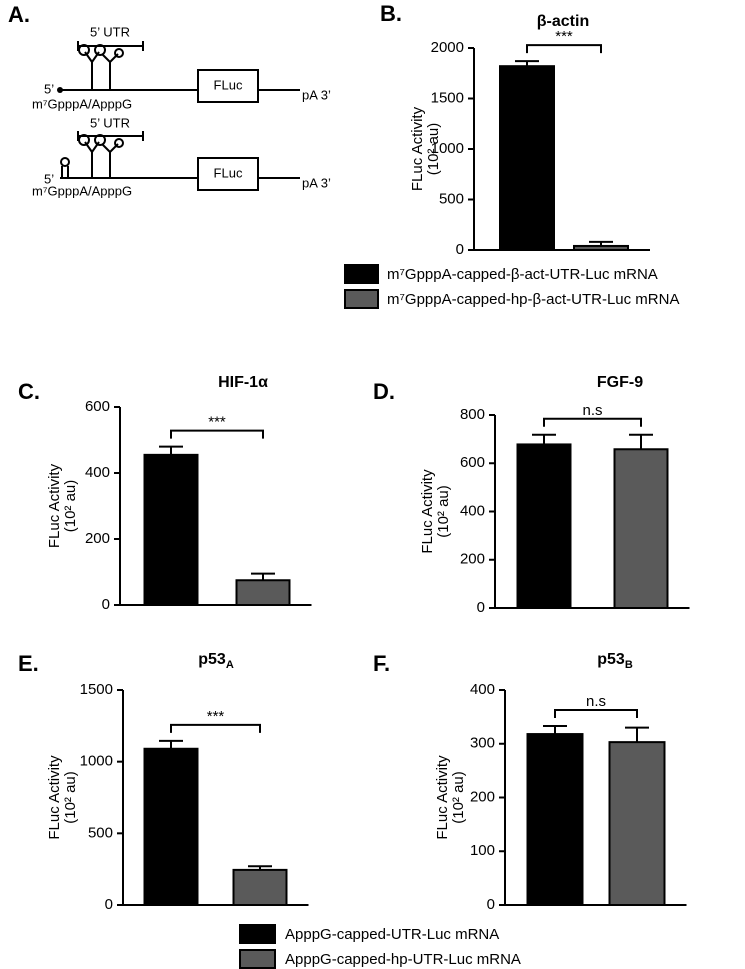 The width and height of the screenshot is (745, 969). I want to click on panel-label: C., so click(29, 391).